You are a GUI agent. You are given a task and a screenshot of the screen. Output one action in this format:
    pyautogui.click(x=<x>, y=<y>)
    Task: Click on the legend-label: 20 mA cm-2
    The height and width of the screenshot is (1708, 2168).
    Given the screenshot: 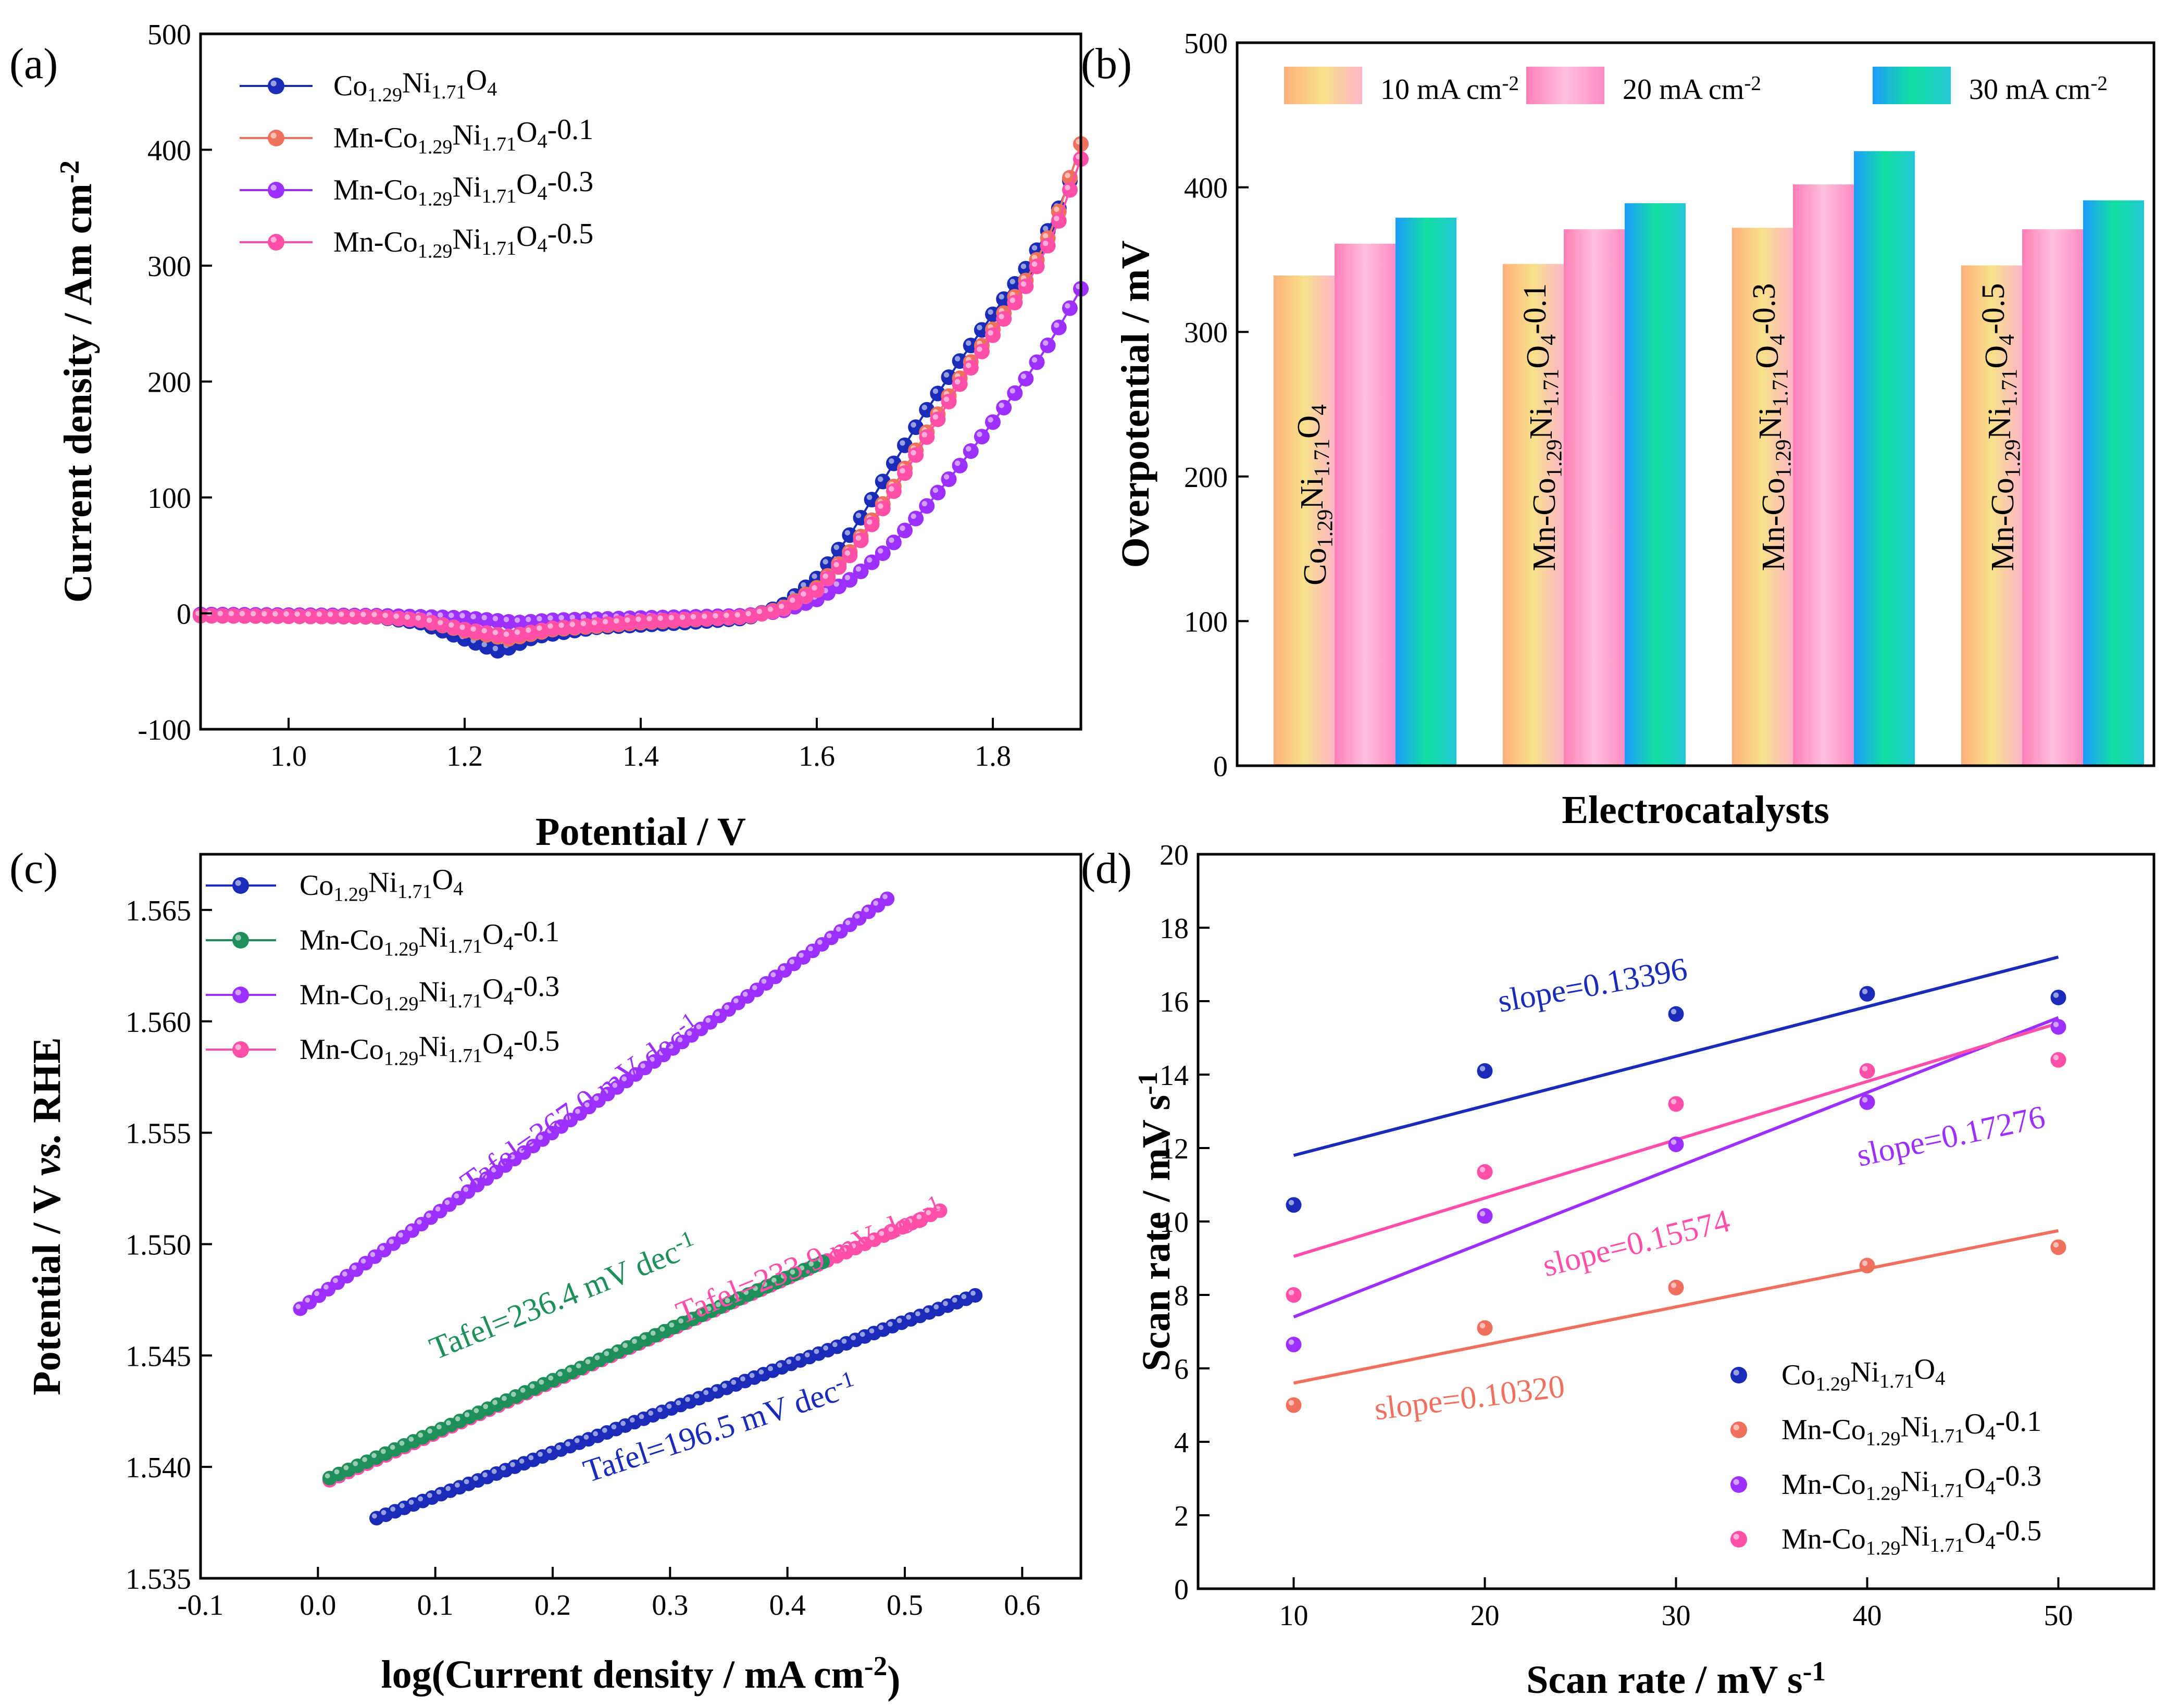 What is the action you would take?
    pyautogui.click(x=1692, y=89)
    